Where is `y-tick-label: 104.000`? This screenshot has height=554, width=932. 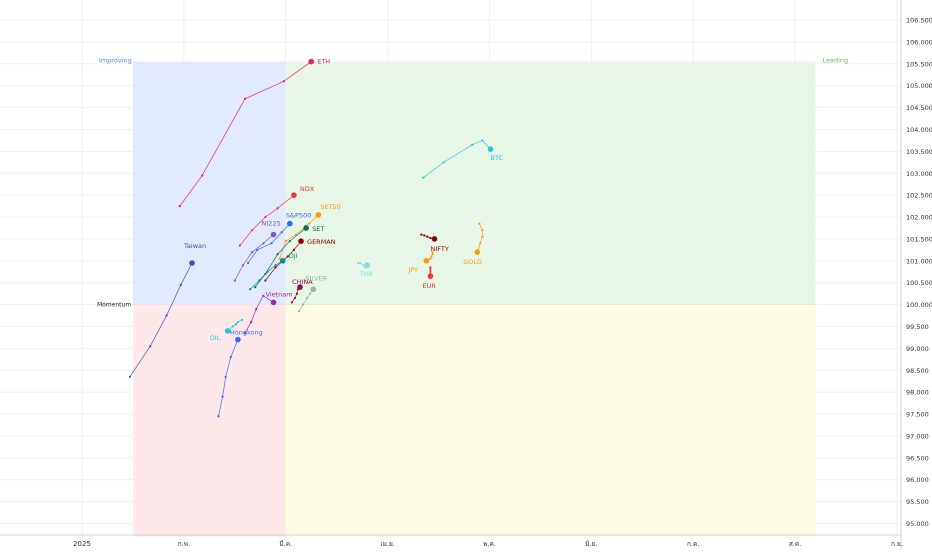
y-tick-label: 104.000 is located at coordinates (919, 130).